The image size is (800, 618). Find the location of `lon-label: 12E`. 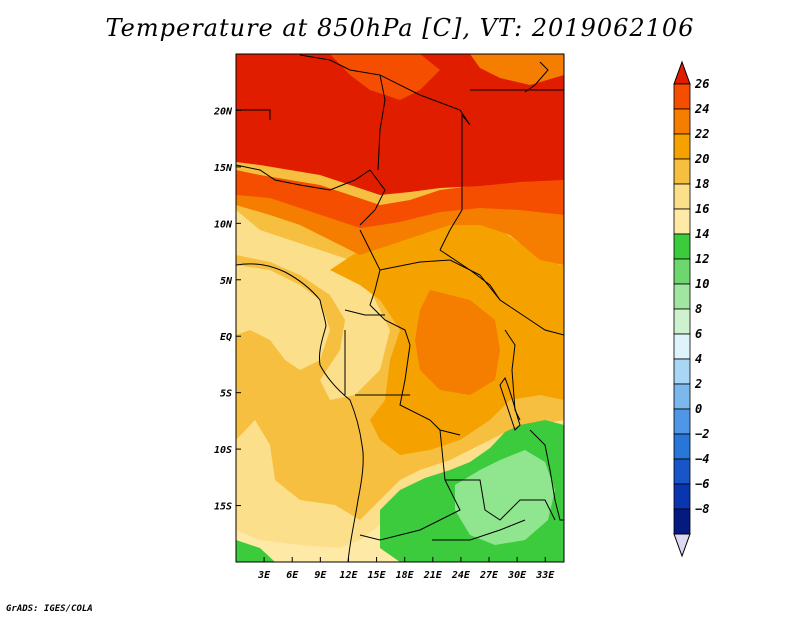

lon-label: 12E is located at coordinates (348, 575).